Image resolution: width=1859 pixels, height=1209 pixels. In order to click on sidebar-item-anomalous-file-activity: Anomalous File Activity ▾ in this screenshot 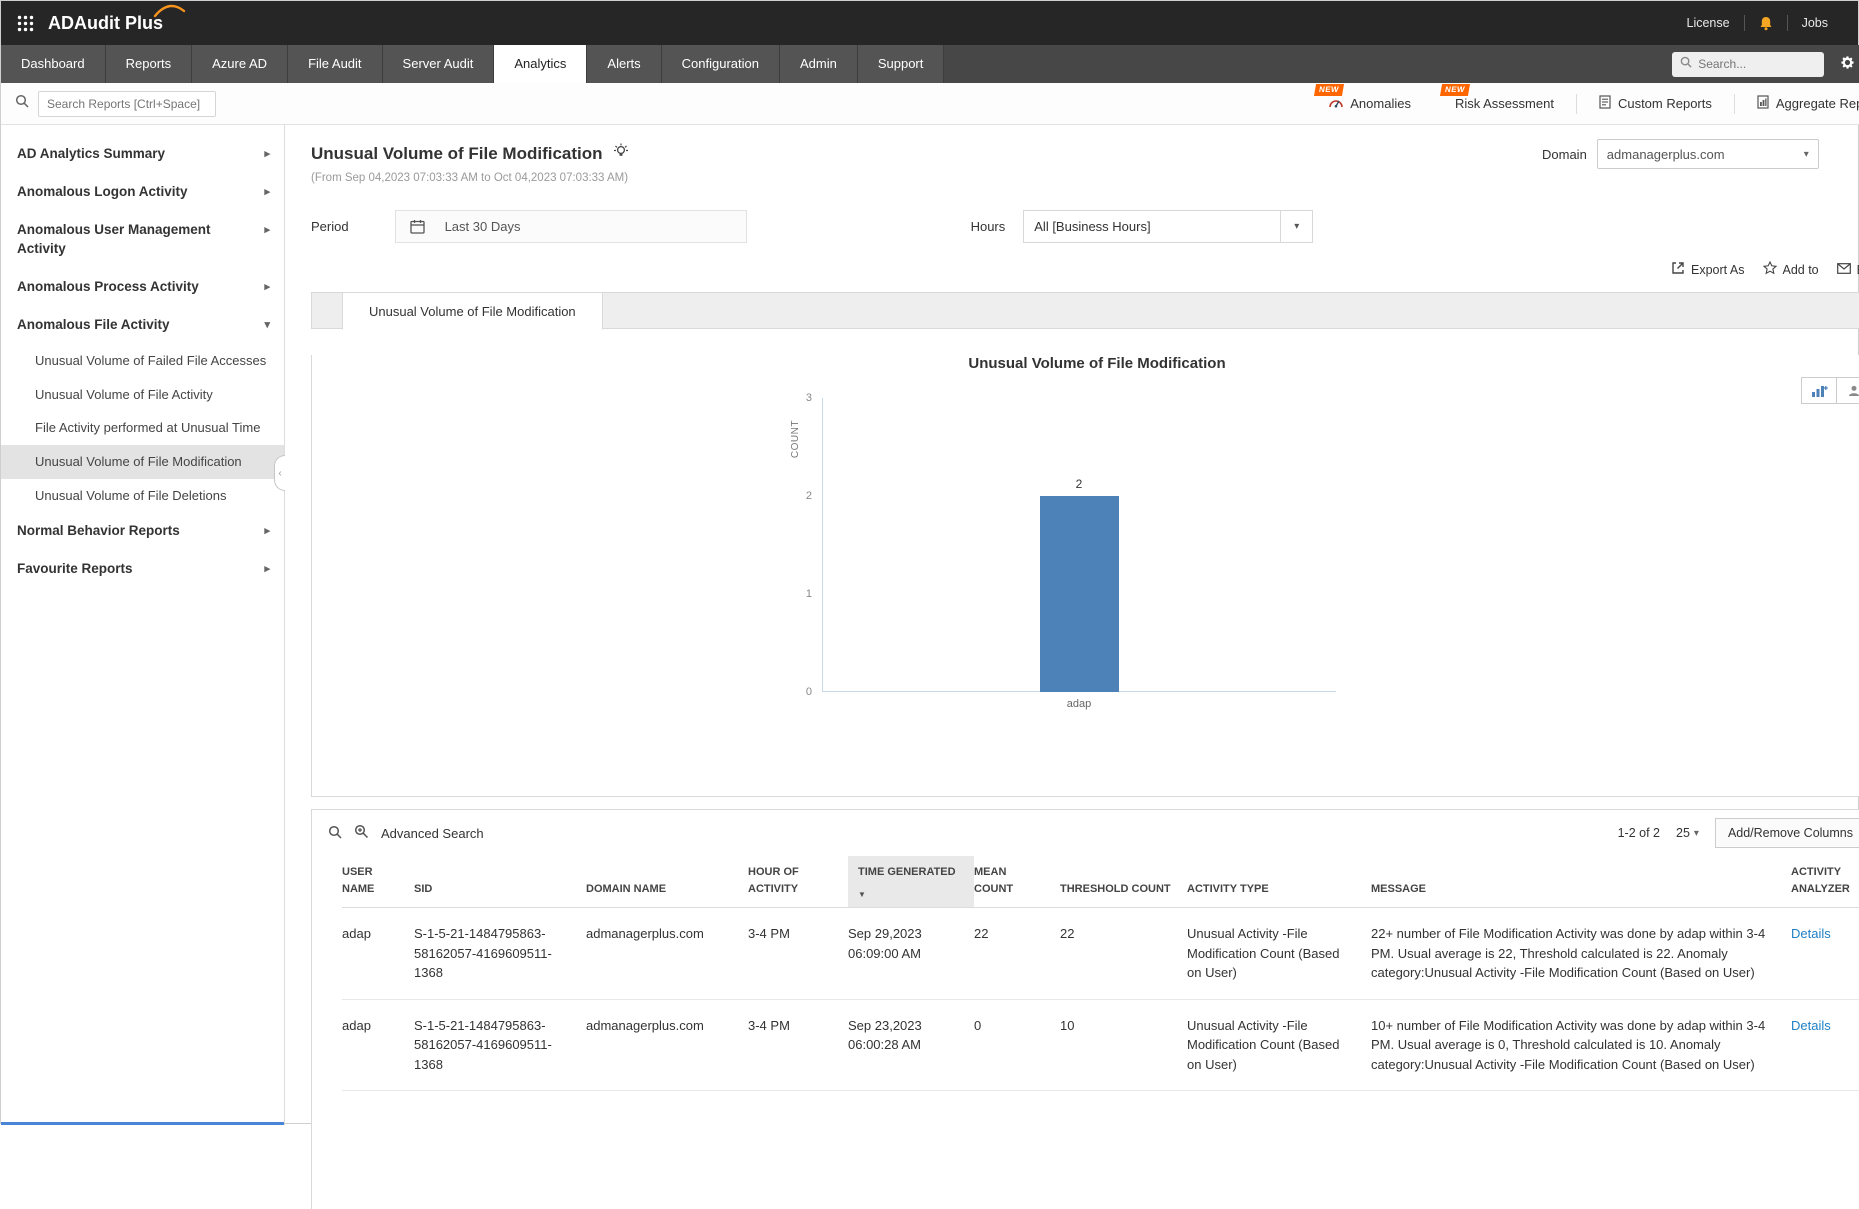, I will do `click(142, 325)`.